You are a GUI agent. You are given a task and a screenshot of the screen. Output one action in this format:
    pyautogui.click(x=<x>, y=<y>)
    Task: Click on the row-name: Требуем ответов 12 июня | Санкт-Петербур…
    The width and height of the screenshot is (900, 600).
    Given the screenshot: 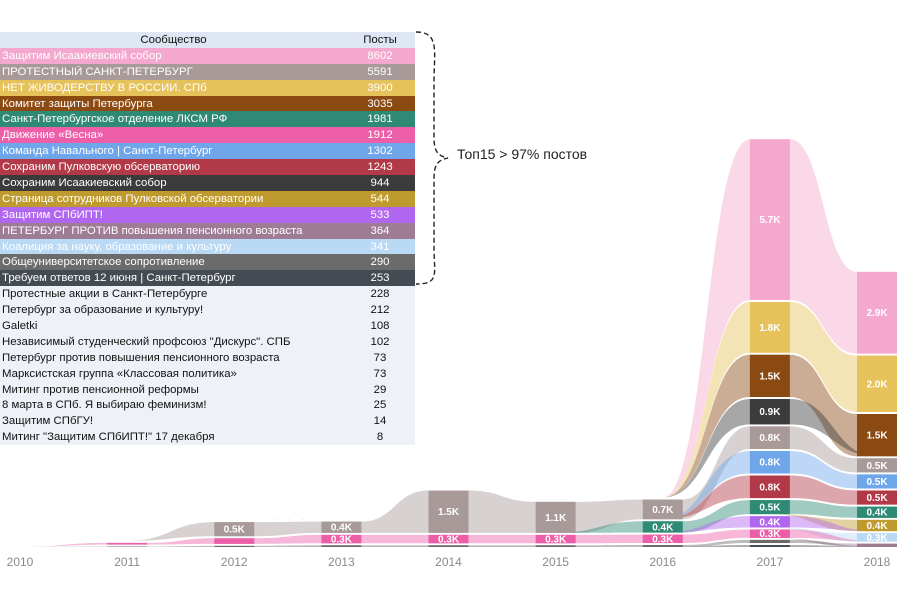 What is the action you would take?
    pyautogui.click(x=119, y=278)
    